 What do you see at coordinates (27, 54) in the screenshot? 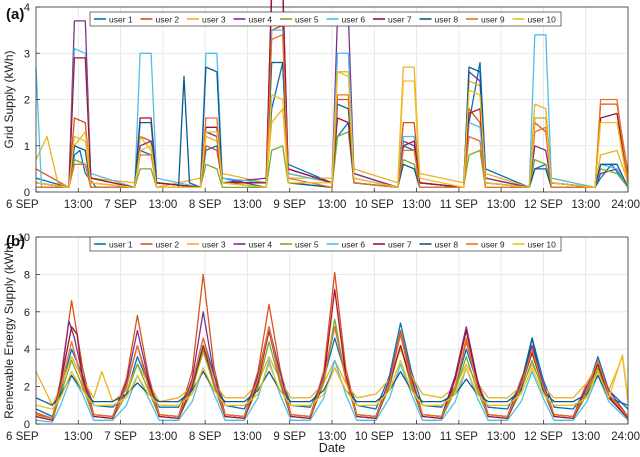
I see `y-tick-label: 3` at bounding box center [27, 54].